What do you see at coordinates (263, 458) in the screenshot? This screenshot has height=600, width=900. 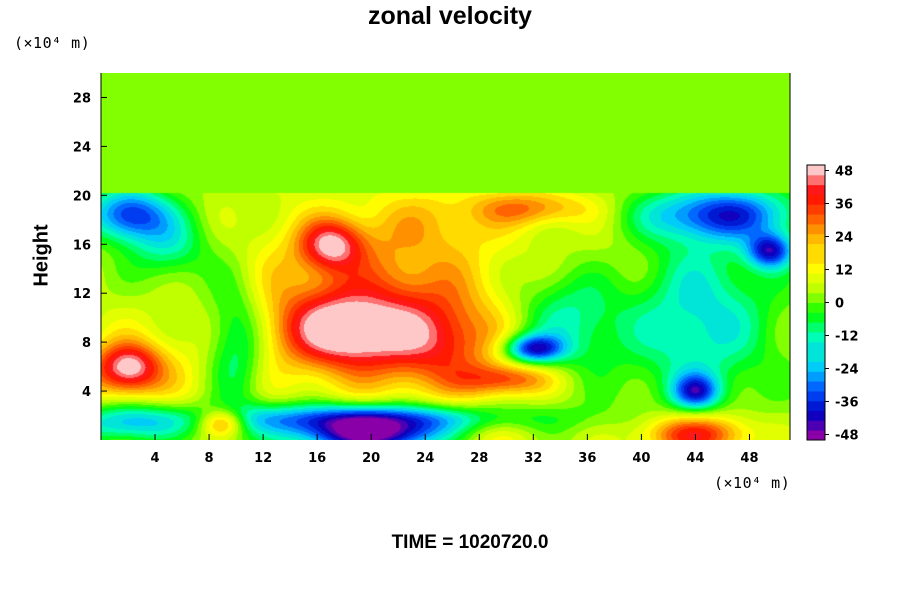 I see `x-tick-label: 12` at bounding box center [263, 458].